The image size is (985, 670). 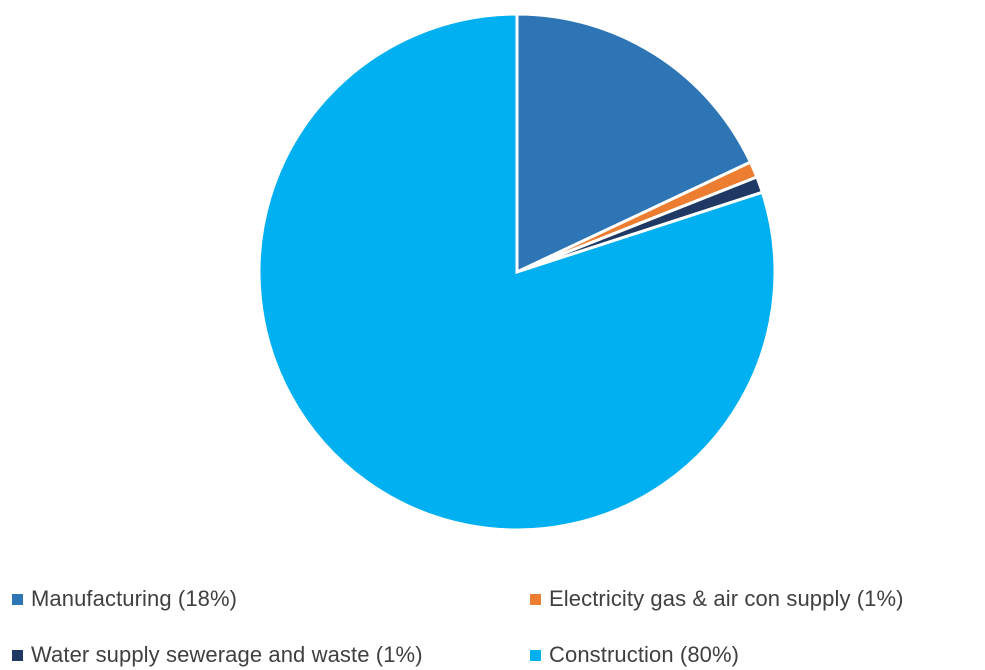 What do you see at coordinates (227, 654) in the screenshot?
I see `legend-label-water-supply: Water supply sewerage and waste (1%)` at bounding box center [227, 654].